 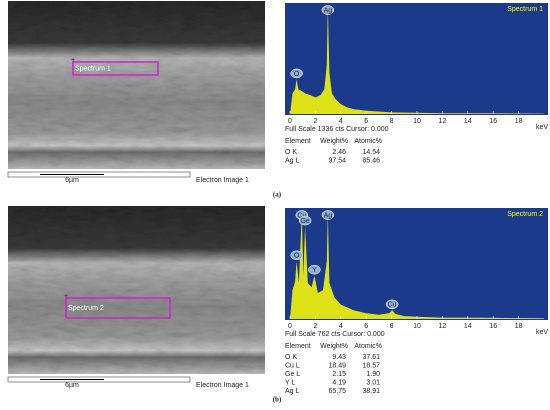 I want to click on peak-label: Ge, so click(x=304, y=221).